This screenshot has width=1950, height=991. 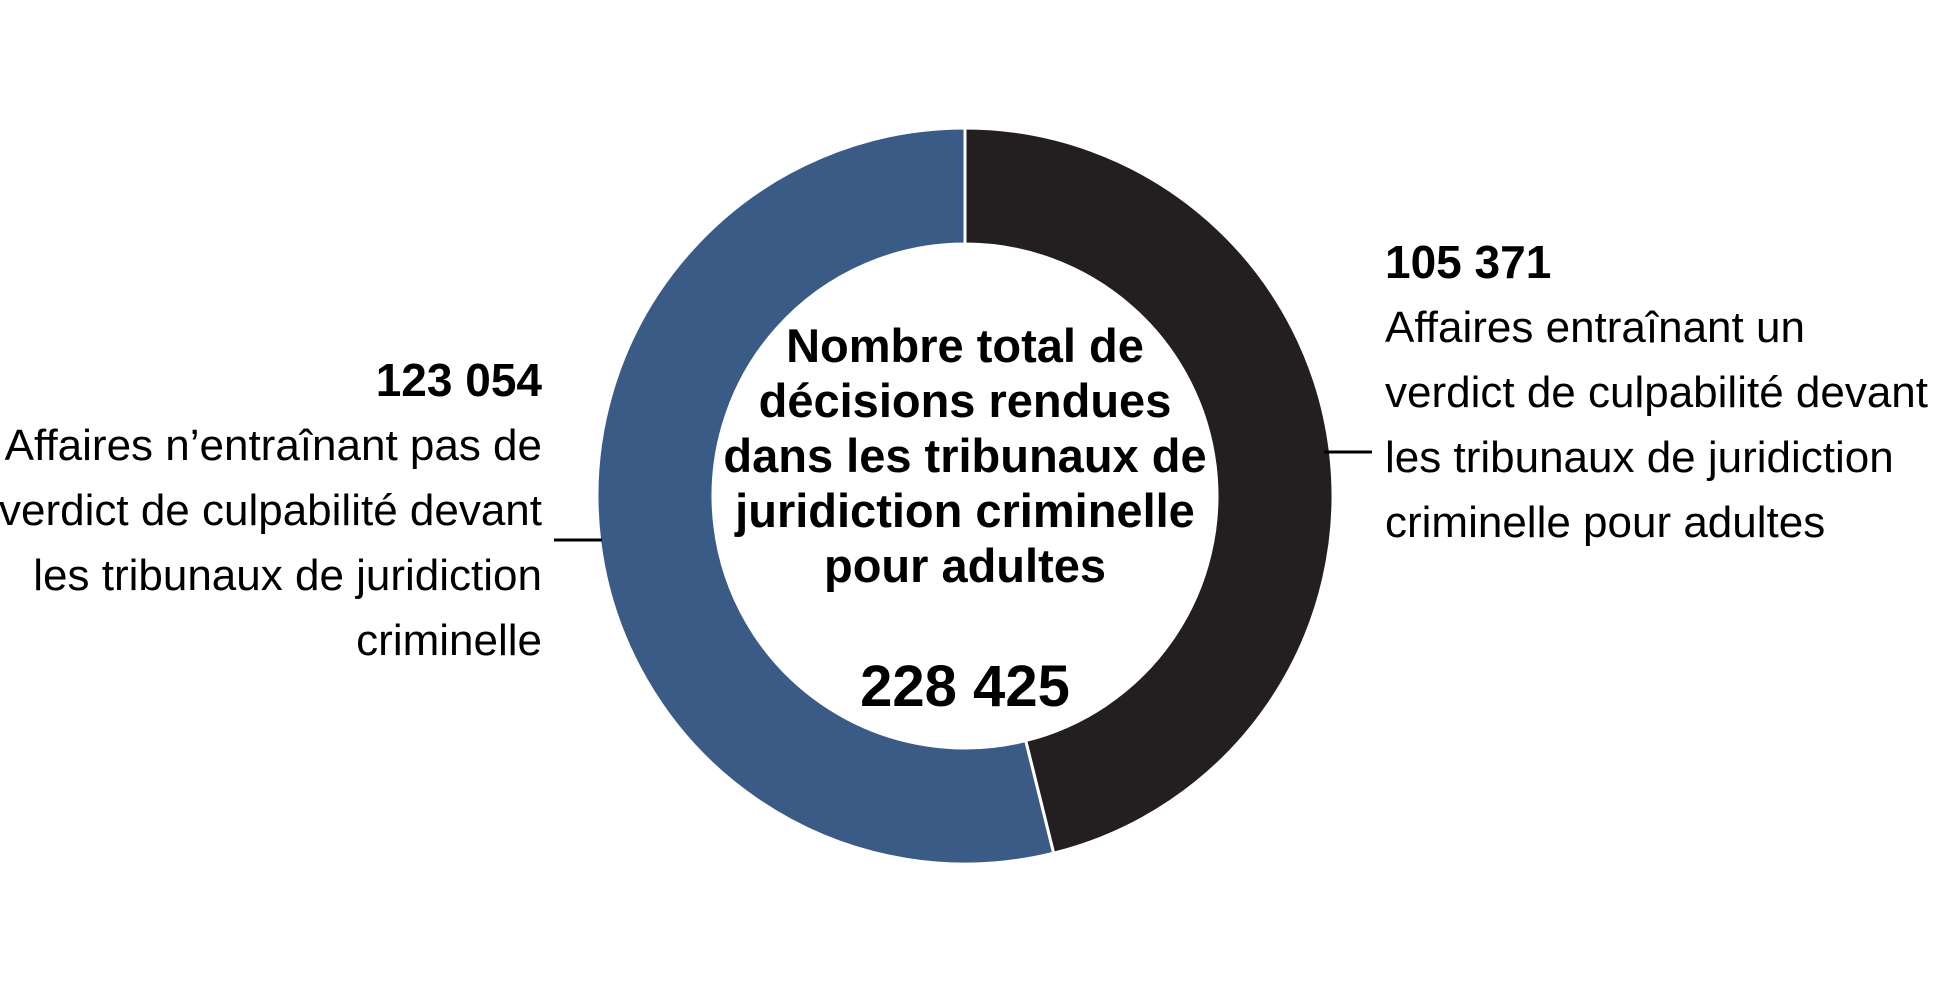 I want to click on center-total: 228 425, so click(x=965, y=686).